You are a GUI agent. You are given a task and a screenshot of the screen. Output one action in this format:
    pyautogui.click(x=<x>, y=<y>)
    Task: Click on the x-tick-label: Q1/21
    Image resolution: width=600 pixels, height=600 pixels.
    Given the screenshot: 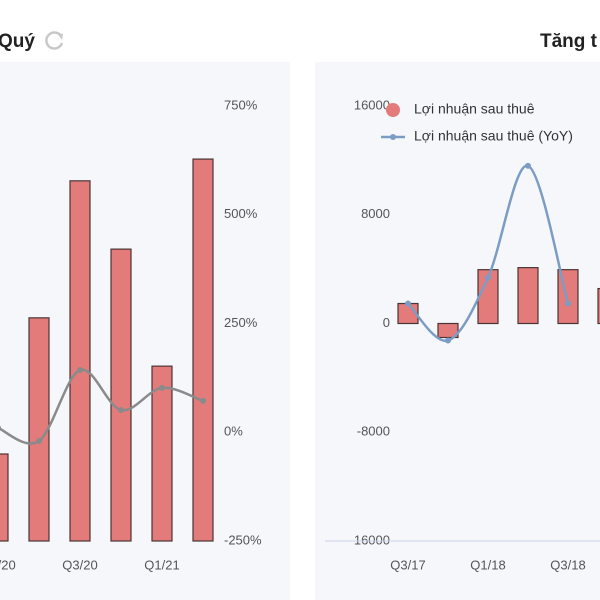 What is the action you would take?
    pyautogui.click(x=161, y=564)
    